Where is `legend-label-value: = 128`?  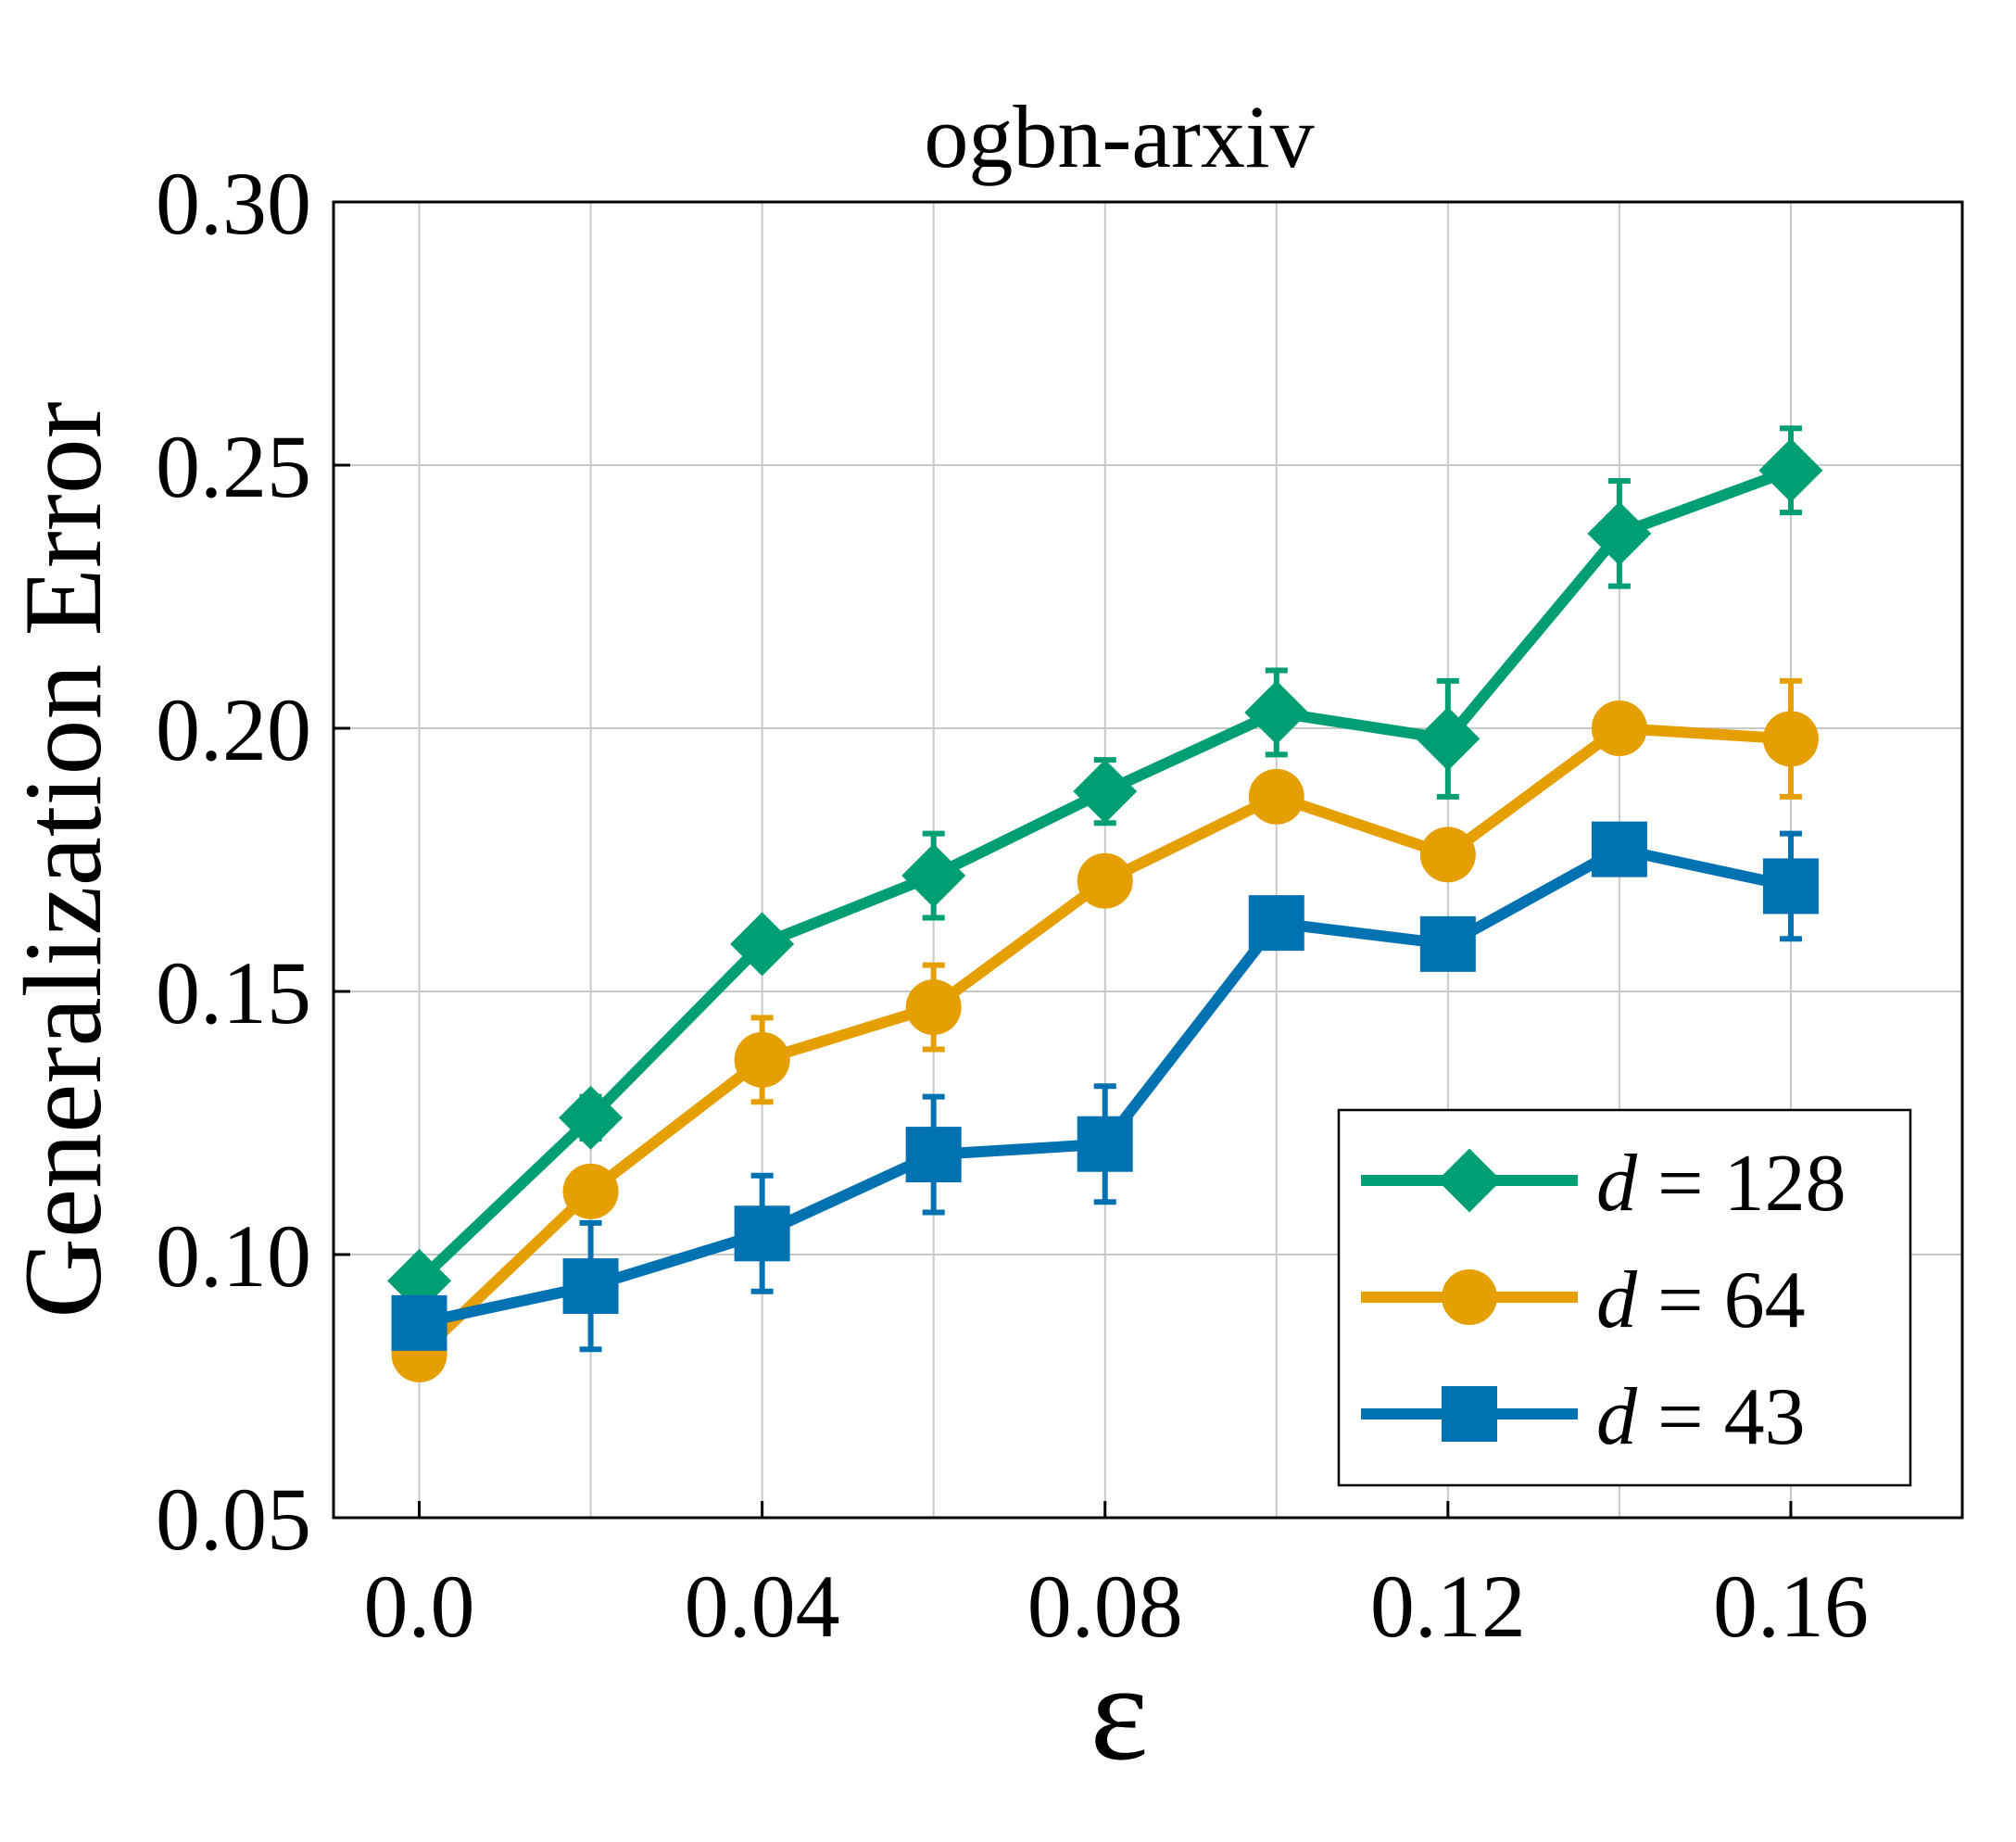
legend-label-value: = 128 is located at coordinates (1741, 1184).